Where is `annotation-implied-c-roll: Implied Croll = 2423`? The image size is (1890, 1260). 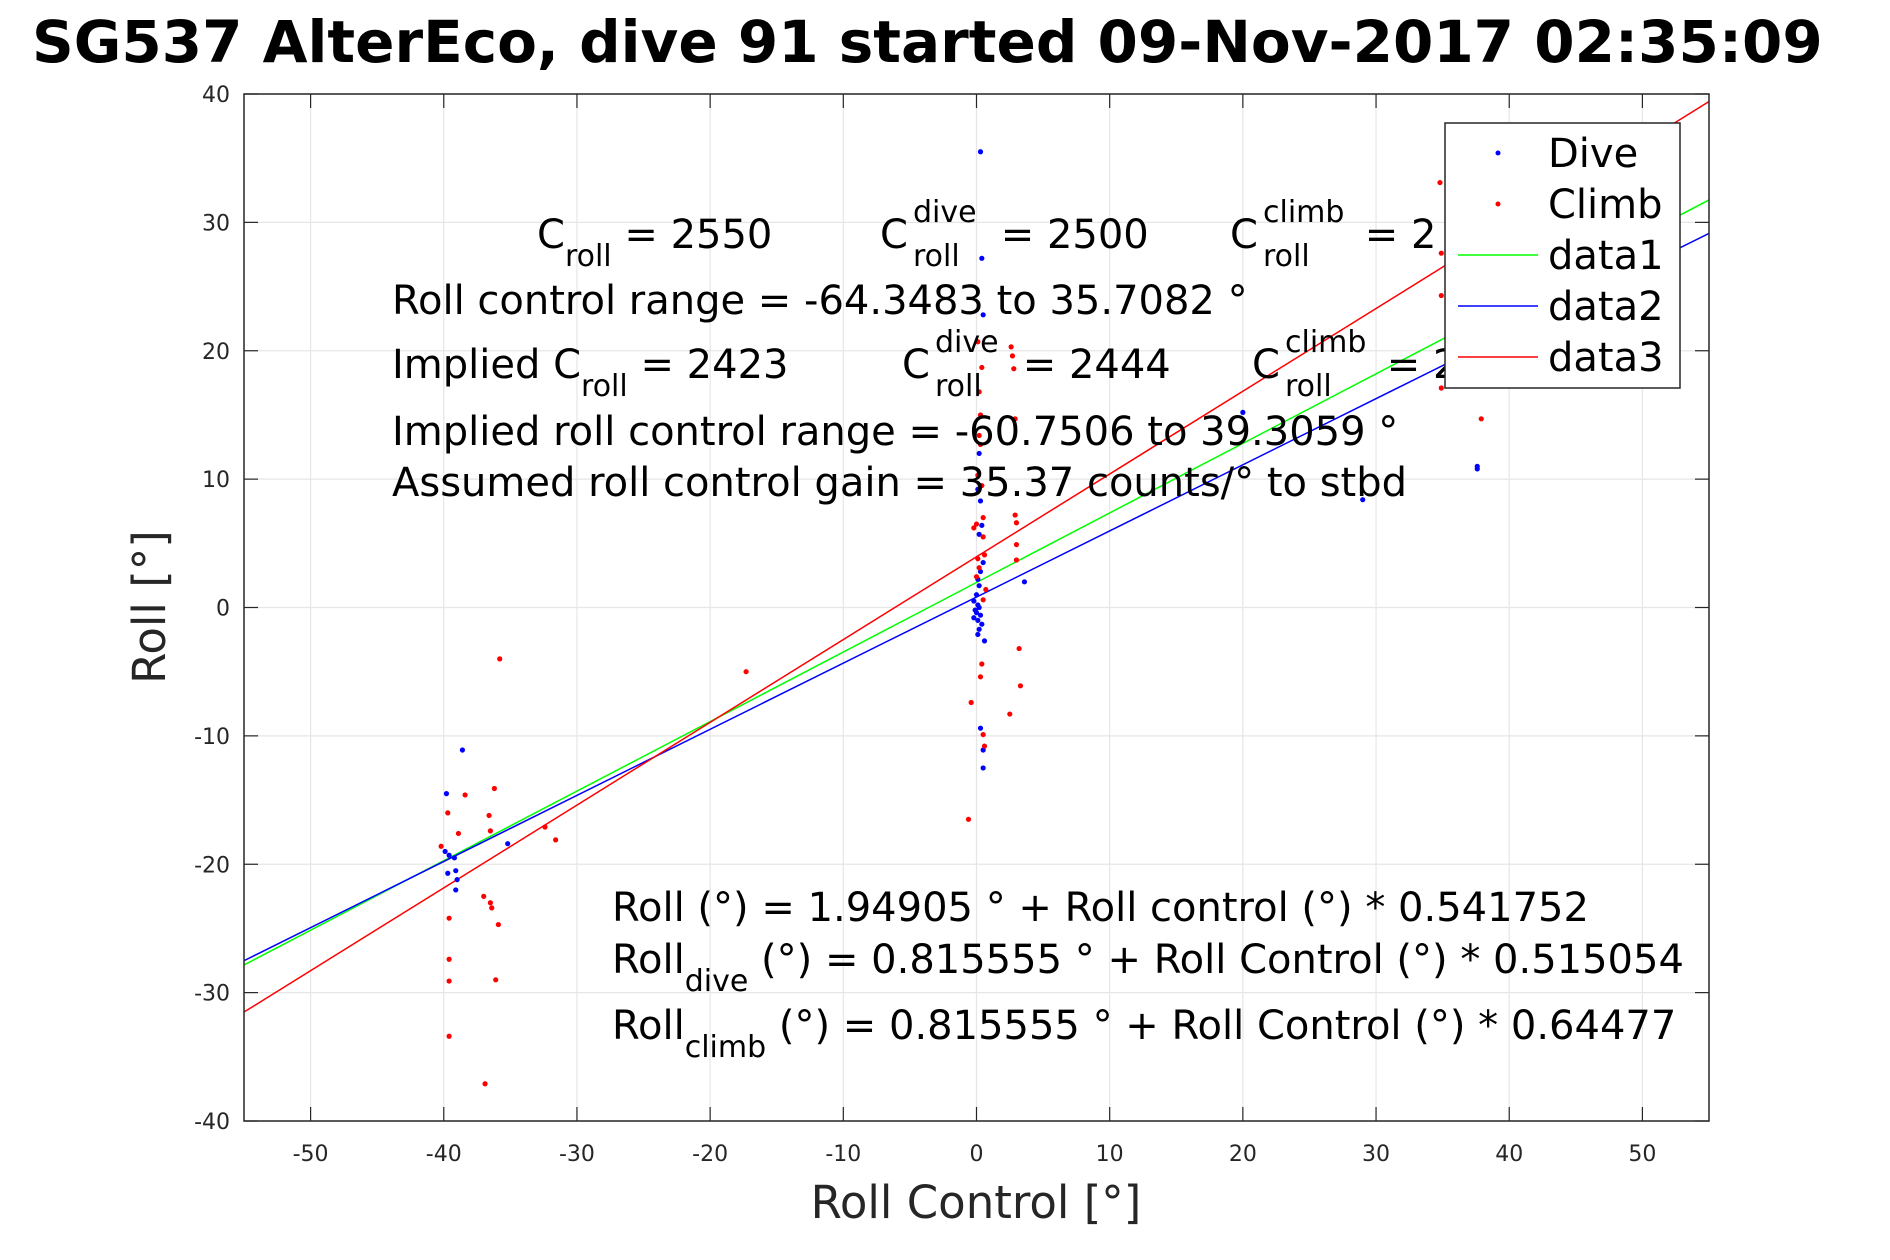
annotation-implied-c-roll: Implied Croll = 2423 is located at coordinates (590, 373).